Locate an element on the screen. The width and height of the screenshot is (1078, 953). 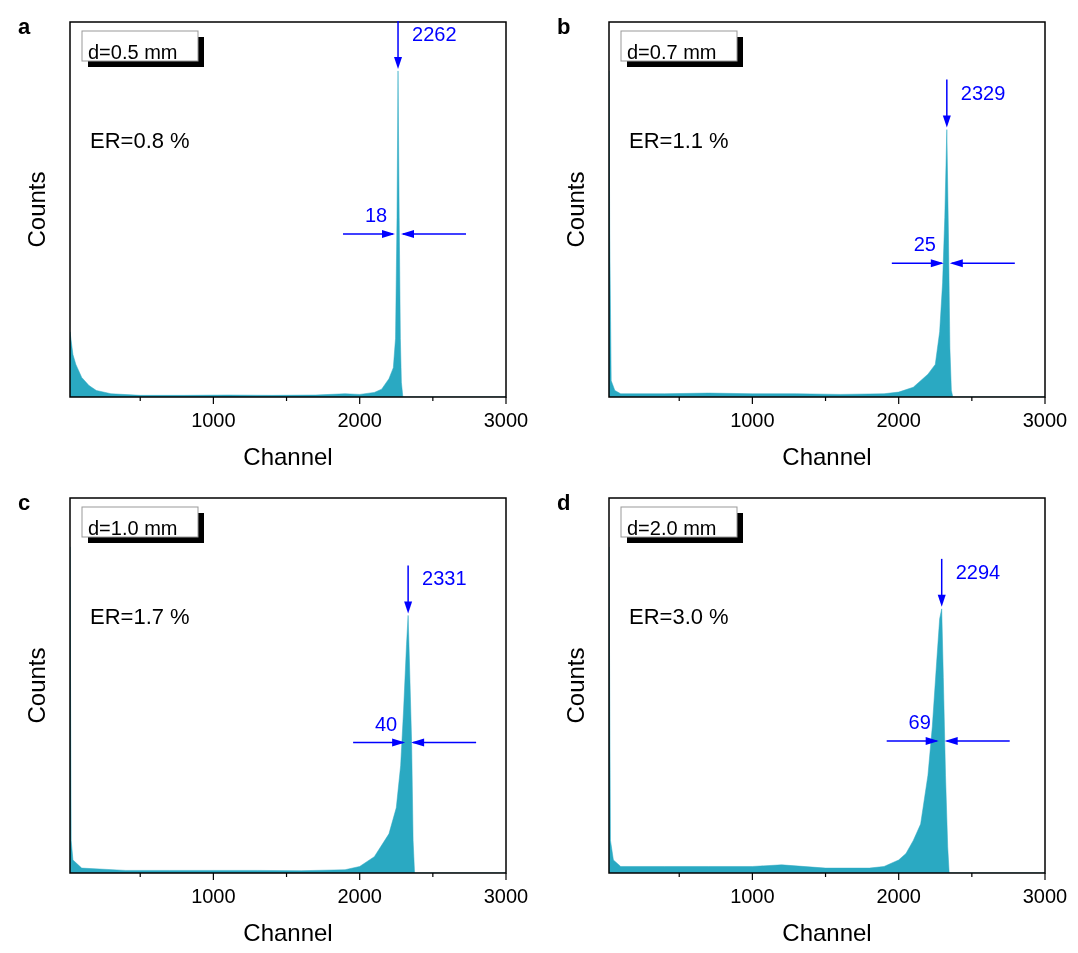
text: d=1.0 mm is located at coordinates (133, 528).